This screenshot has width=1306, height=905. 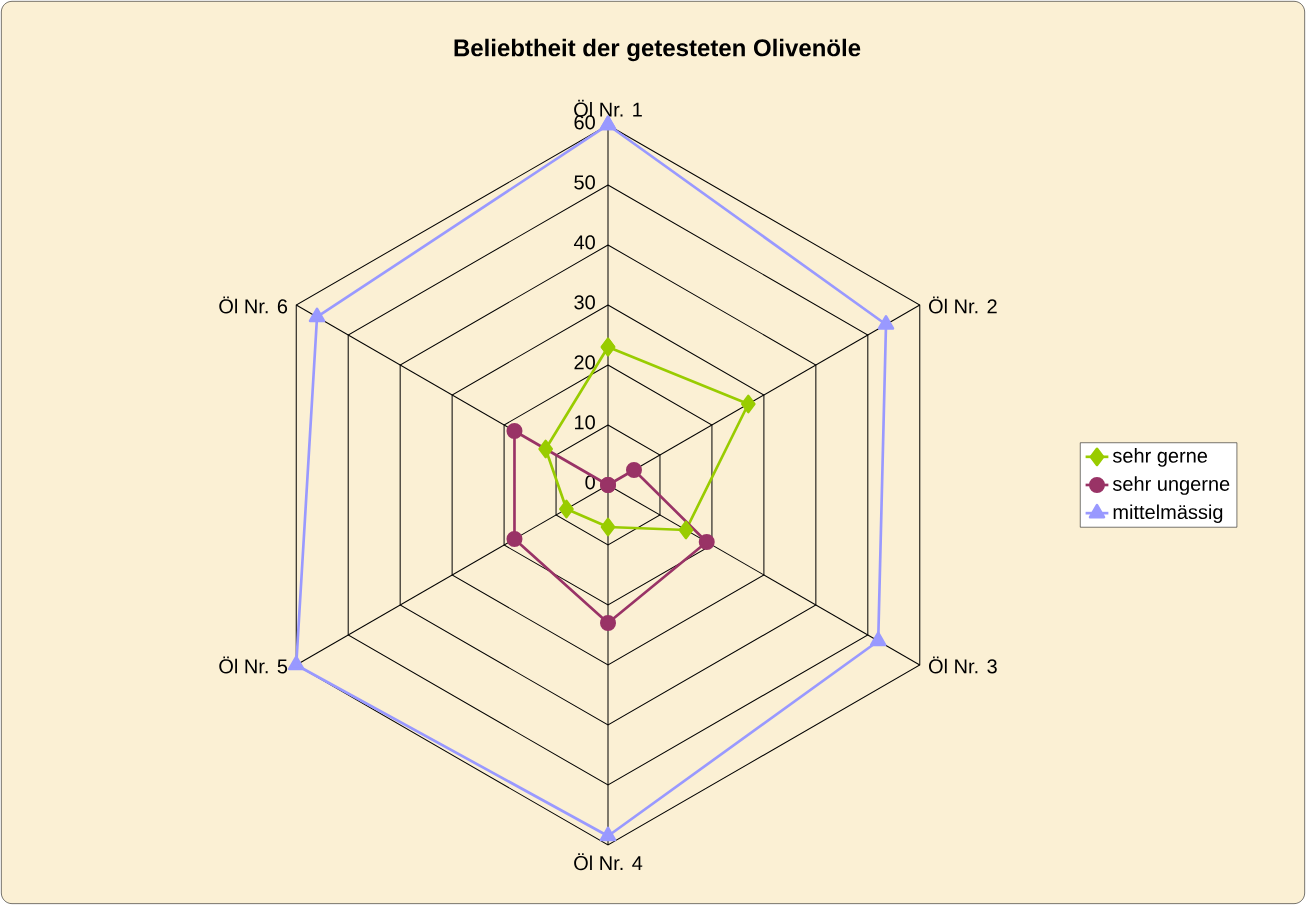 What do you see at coordinates (253, 305) in the screenshot?
I see `spoke-label: Öl Nr. 6` at bounding box center [253, 305].